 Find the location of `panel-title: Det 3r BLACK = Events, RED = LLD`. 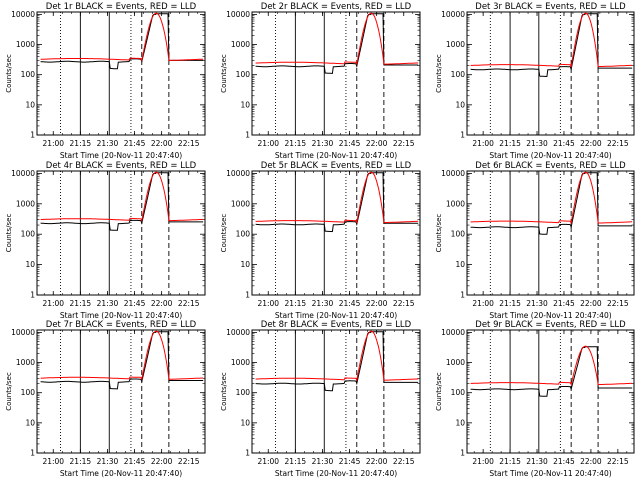

panel-title: Det 3r BLACK = Events, RED = LLD is located at coordinates (550, 7).